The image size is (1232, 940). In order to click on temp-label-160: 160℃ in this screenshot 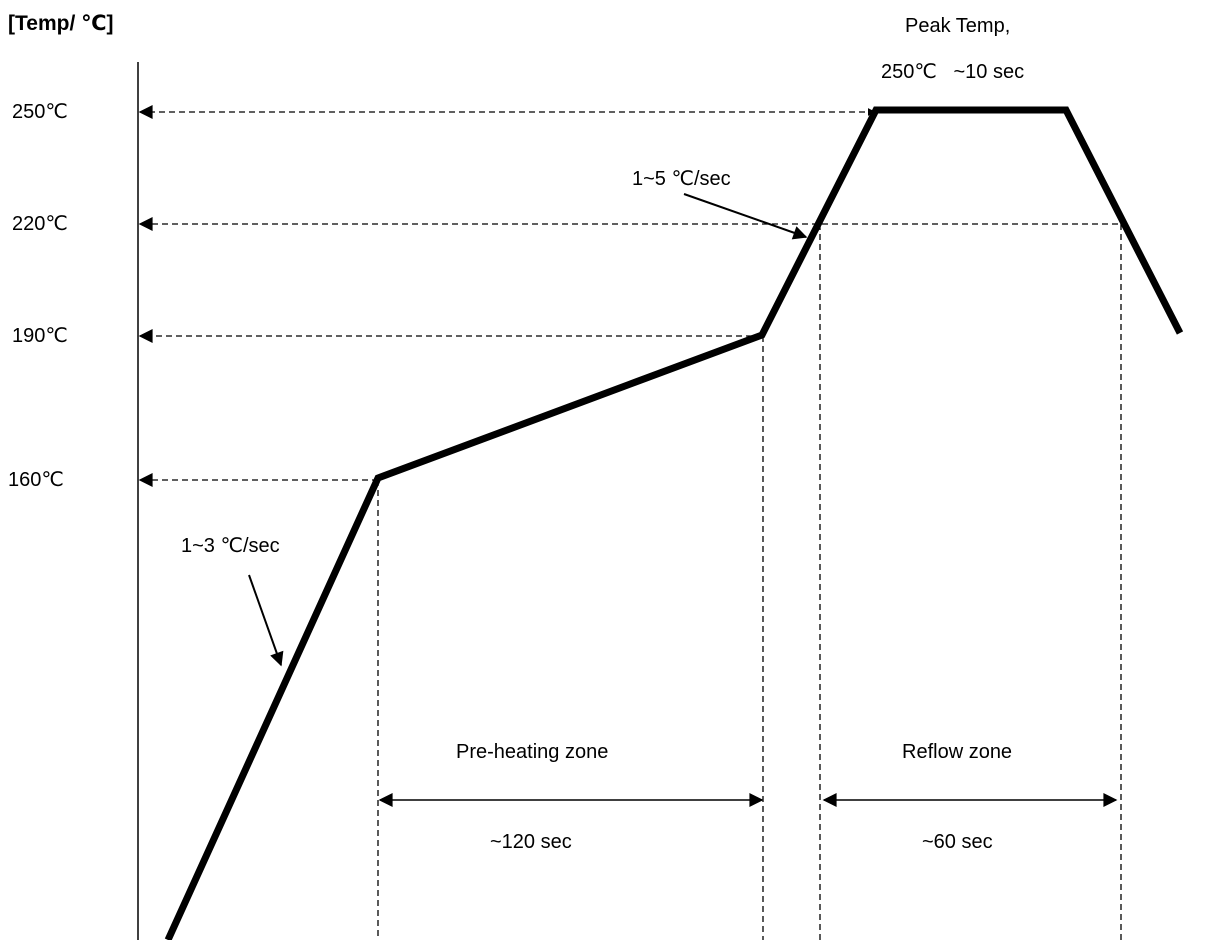, I will do `click(36, 480)`.